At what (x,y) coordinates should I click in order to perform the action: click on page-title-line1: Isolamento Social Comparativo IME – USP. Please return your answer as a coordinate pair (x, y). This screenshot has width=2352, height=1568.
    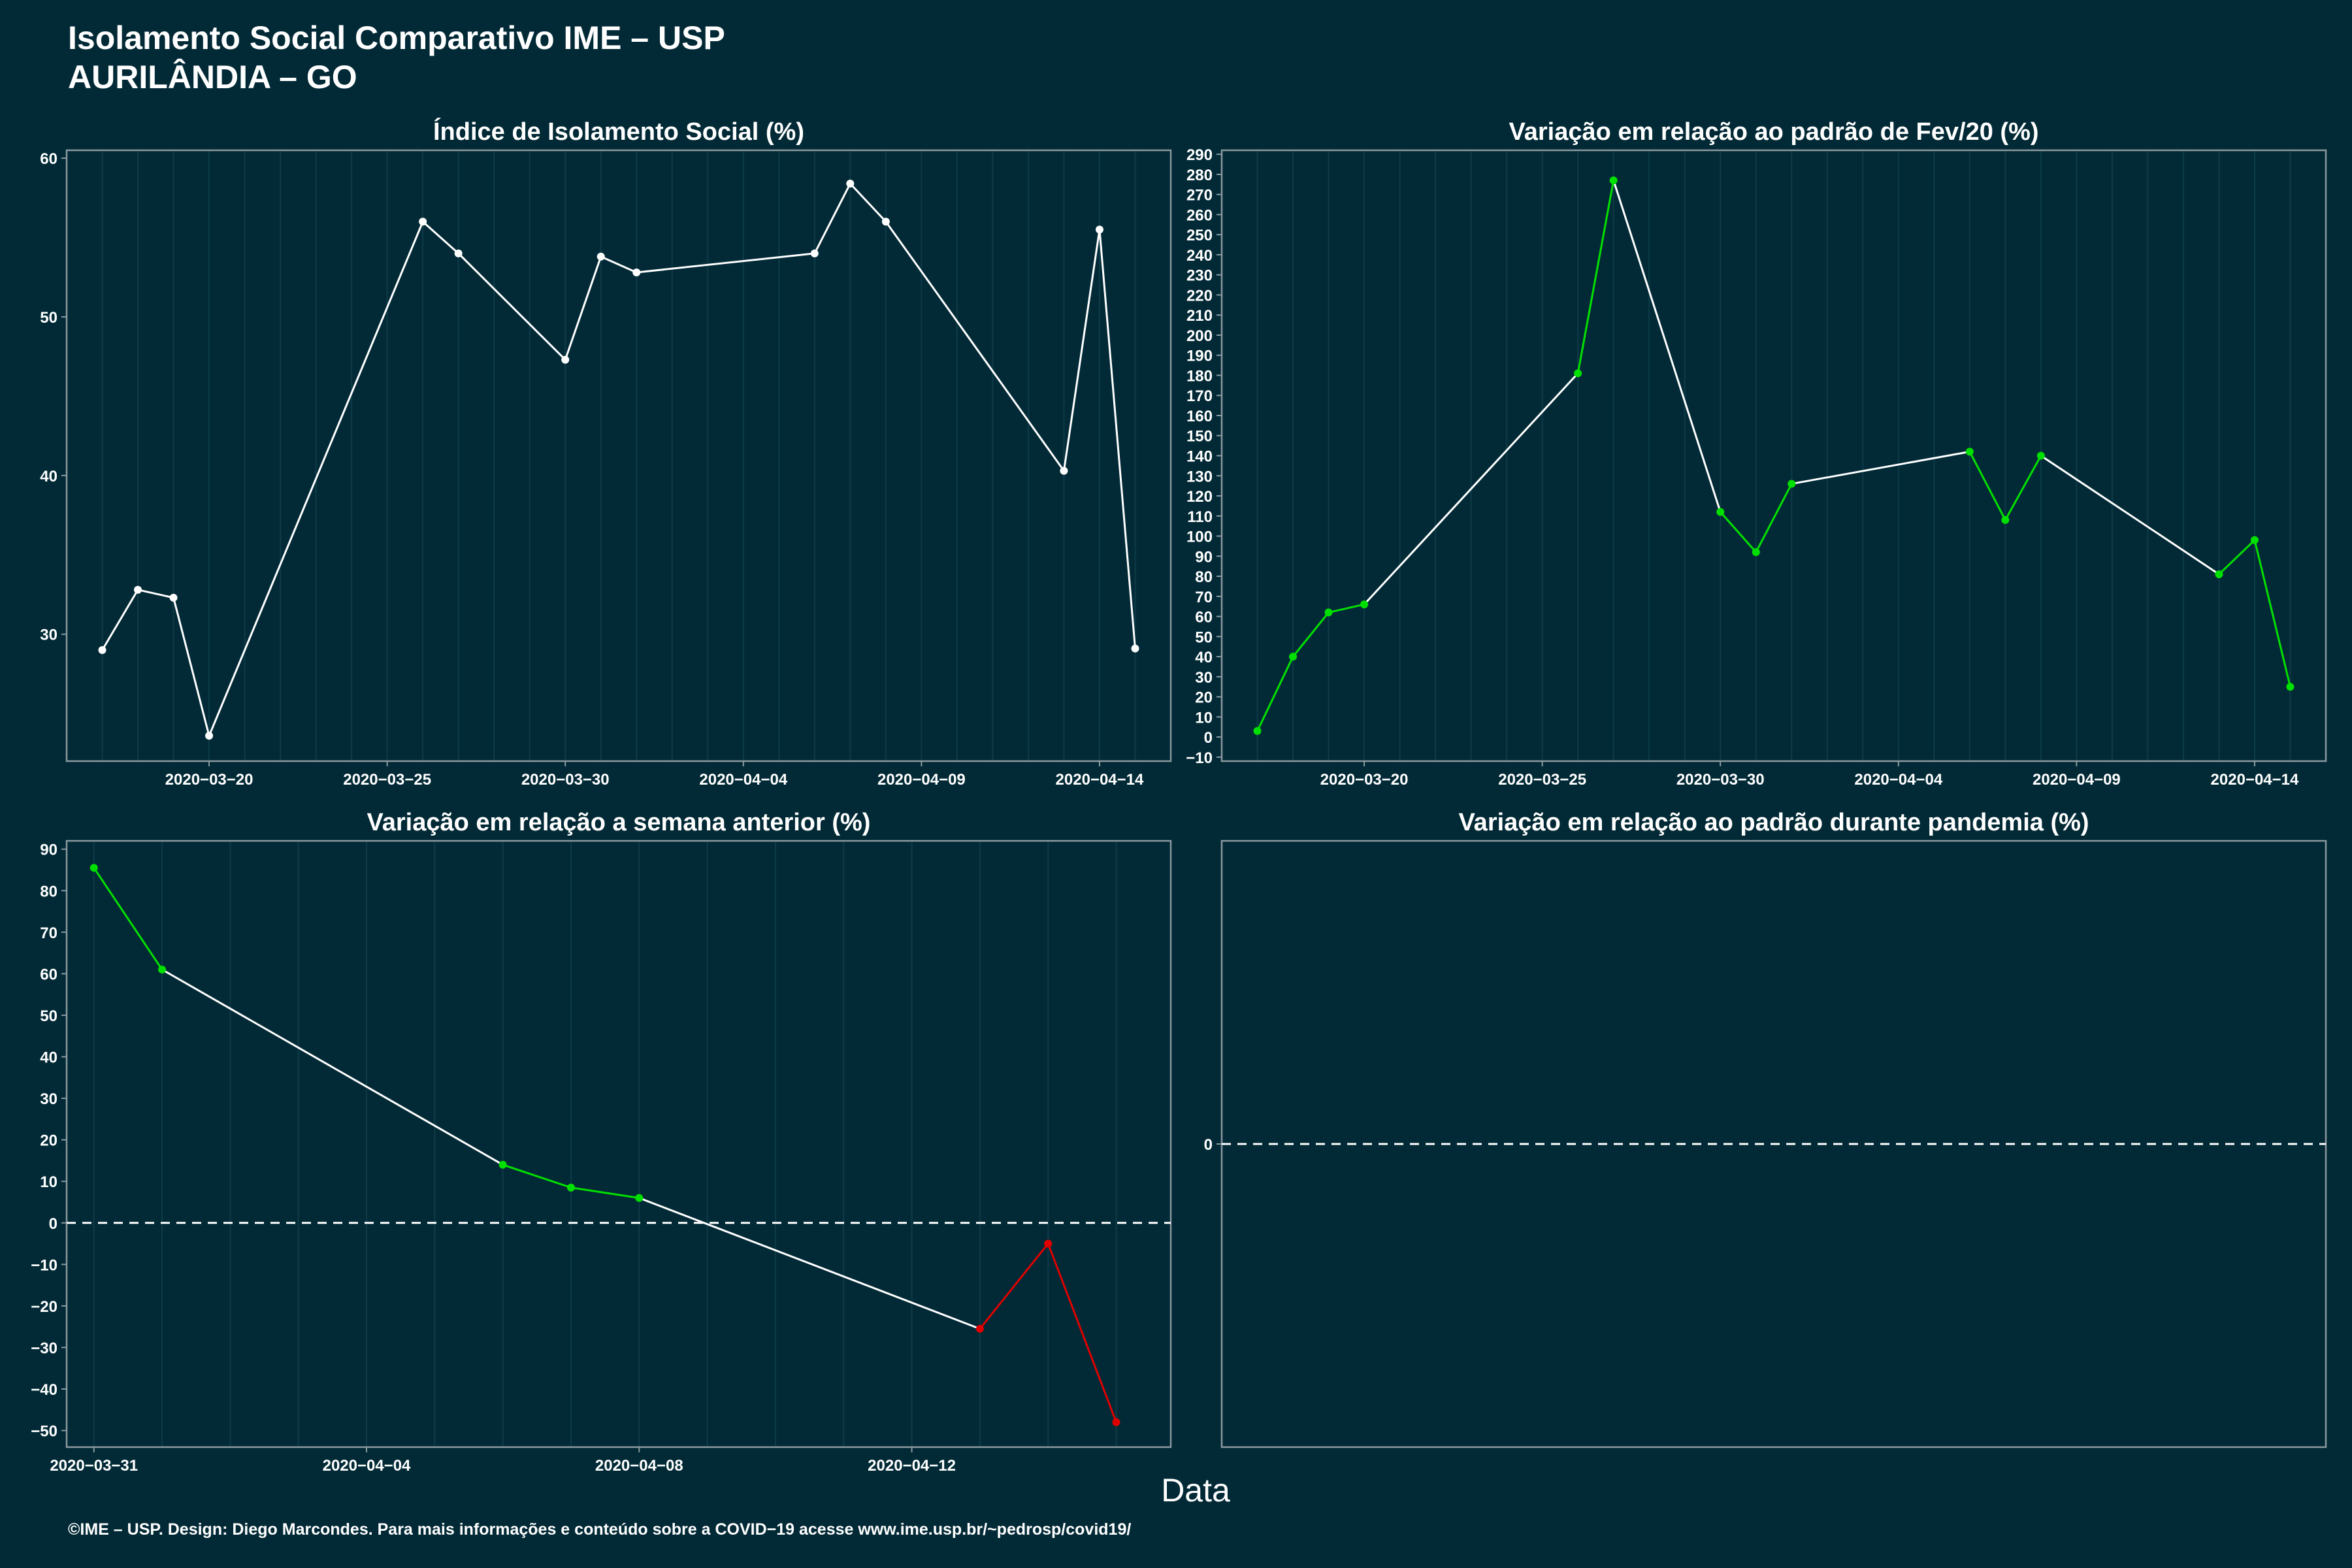
    Looking at the image, I should click on (396, 38).